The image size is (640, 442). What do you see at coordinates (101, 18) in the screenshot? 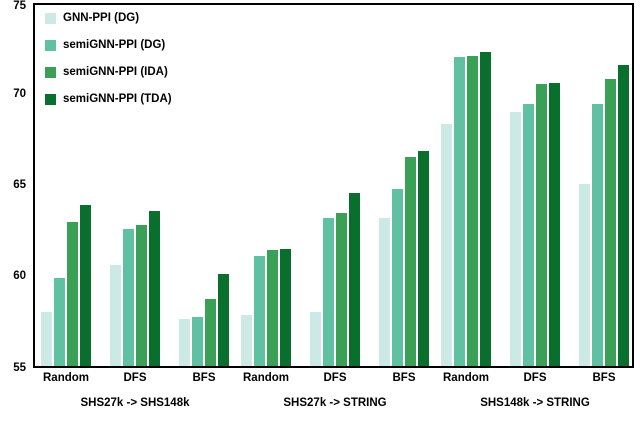
I see `legend-label: GNN-PPI (DG)` at bounding box center [101, 18].